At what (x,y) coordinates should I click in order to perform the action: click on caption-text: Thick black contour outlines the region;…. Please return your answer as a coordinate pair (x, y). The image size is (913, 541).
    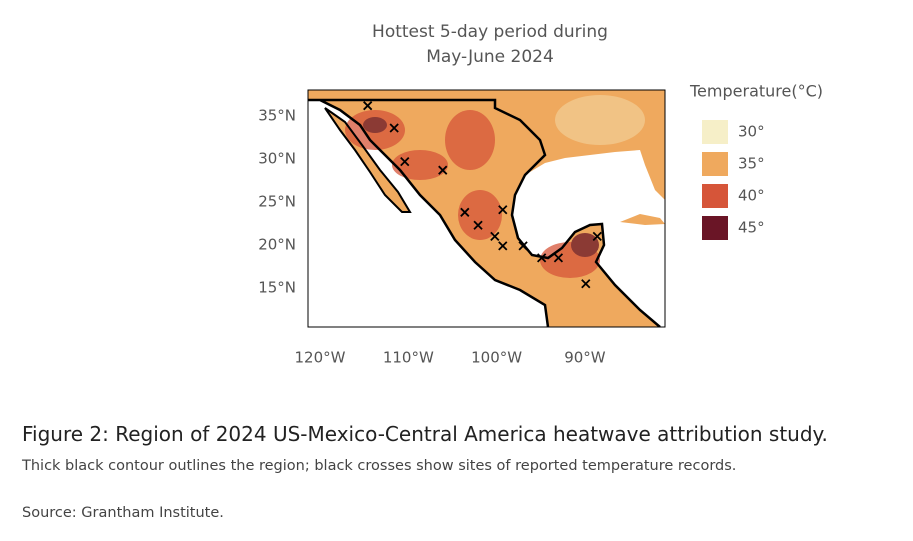
    Looking at the image, I should click on (379, 466).